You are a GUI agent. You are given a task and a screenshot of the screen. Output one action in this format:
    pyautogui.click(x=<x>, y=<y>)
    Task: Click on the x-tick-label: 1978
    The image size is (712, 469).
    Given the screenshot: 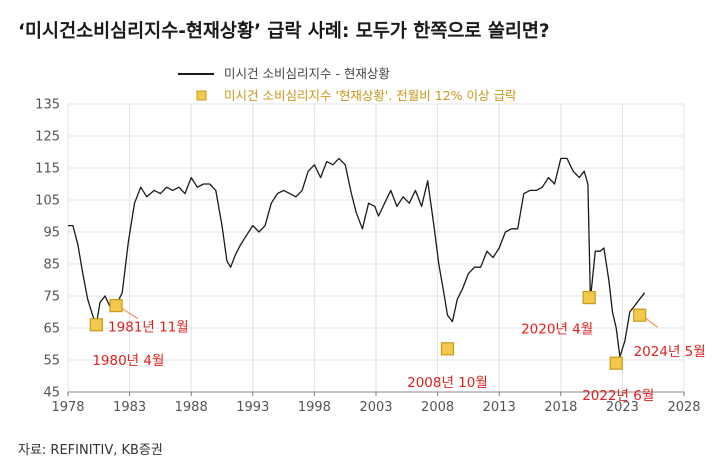 What is the action you would take?
    pyautogui.click(x=67, y=407)
    